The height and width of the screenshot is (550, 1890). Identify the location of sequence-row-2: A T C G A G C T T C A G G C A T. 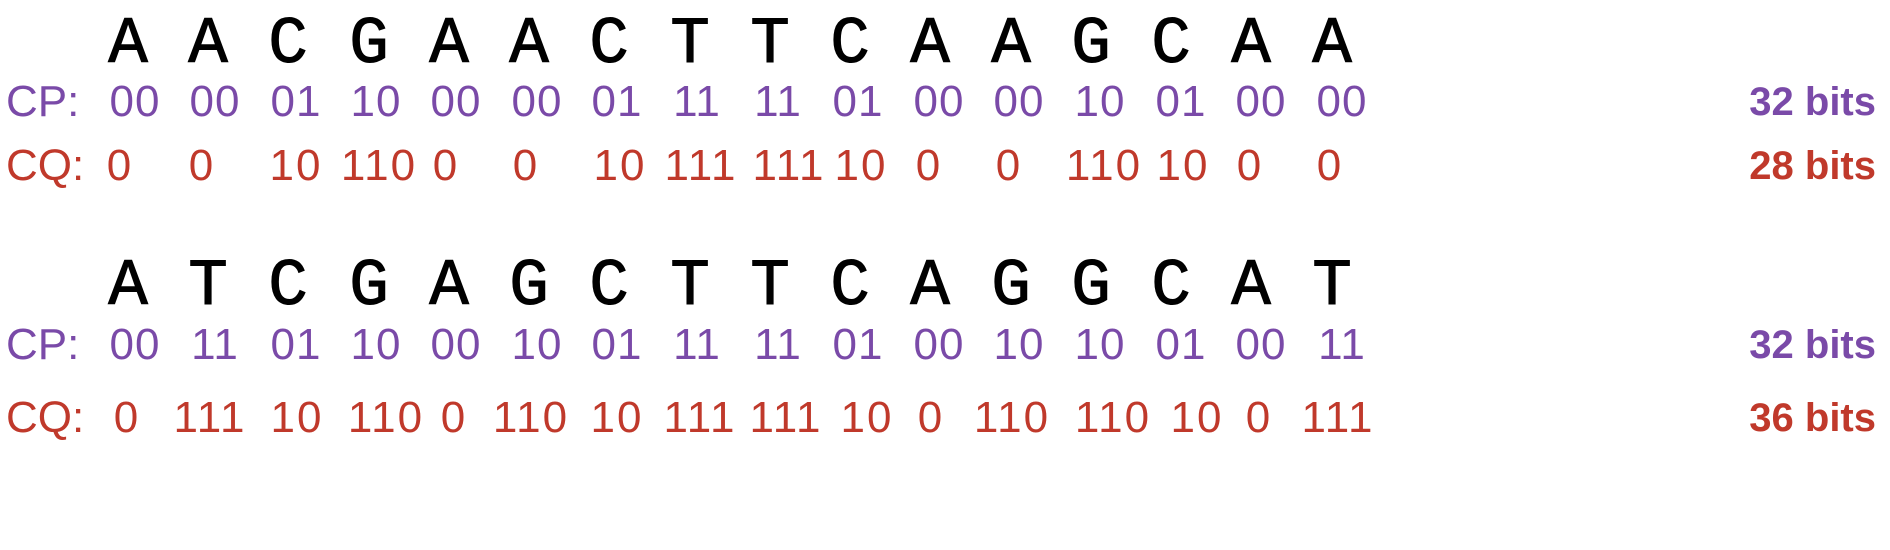
(945, 286).